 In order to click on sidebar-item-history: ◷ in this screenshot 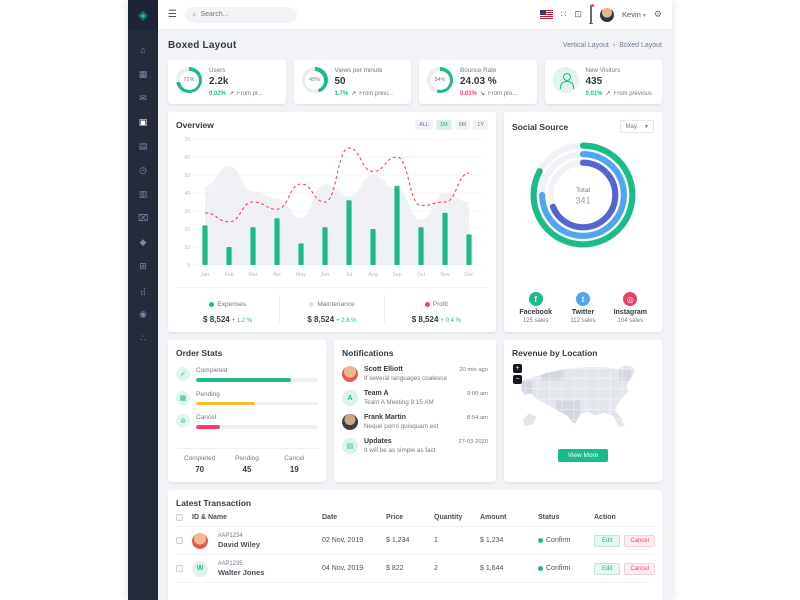, I will do `click(143, 170)`.